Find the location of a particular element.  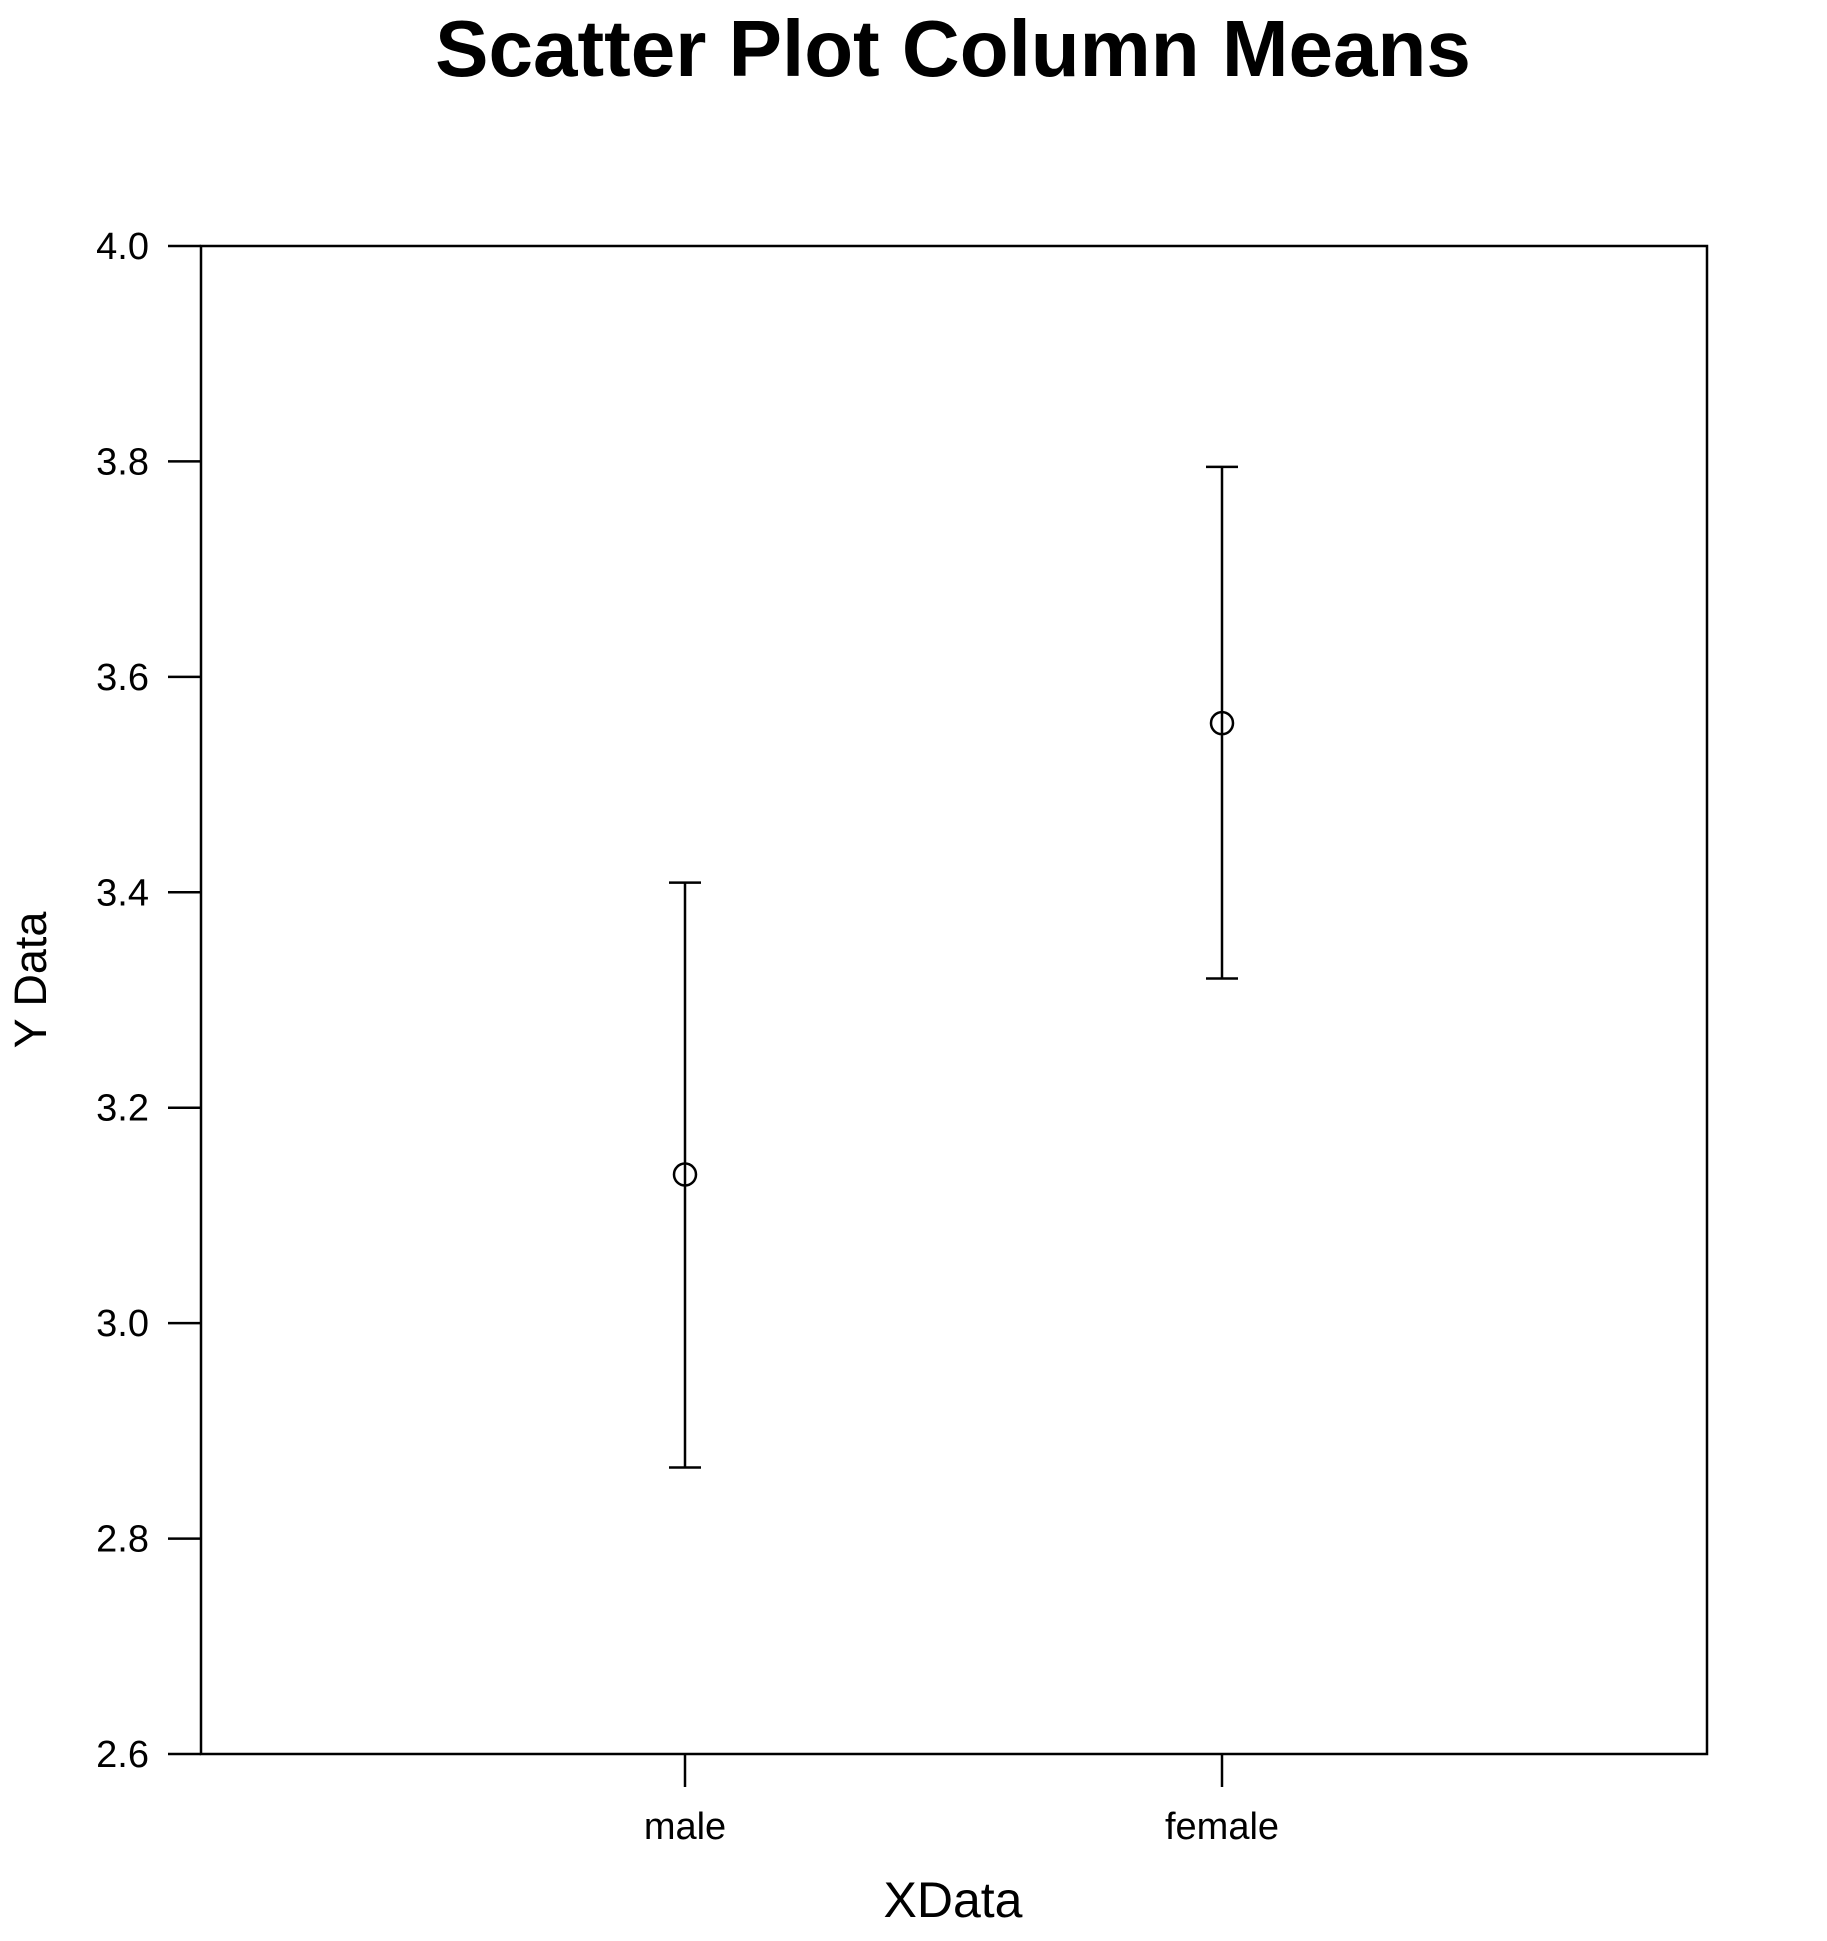

y-tick-label: 2.6 is located at coordinates (122, 1755).